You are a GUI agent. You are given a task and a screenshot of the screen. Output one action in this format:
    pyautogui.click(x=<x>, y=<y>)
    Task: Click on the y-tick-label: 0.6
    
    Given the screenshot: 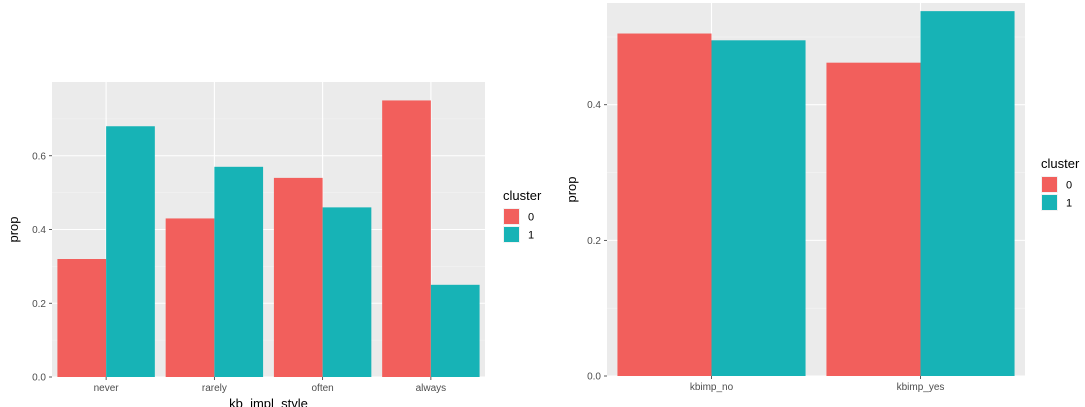 What is the action you would take?
    pyautogui.click(x=39, y=156)
    